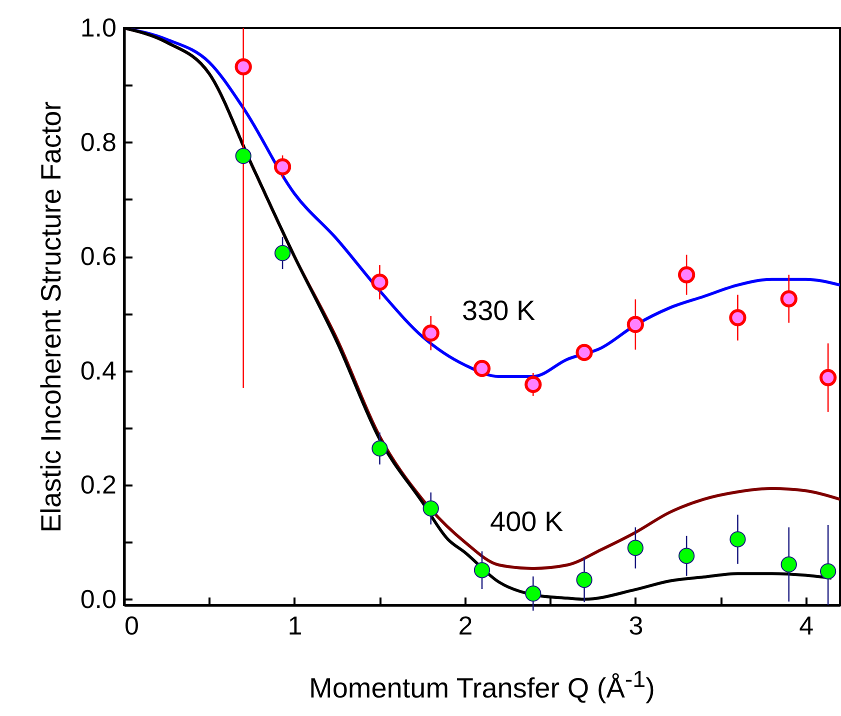 This screenshot has height=716, width=841. I want to click on y-tick-label: 0.6, so click(98, 256).